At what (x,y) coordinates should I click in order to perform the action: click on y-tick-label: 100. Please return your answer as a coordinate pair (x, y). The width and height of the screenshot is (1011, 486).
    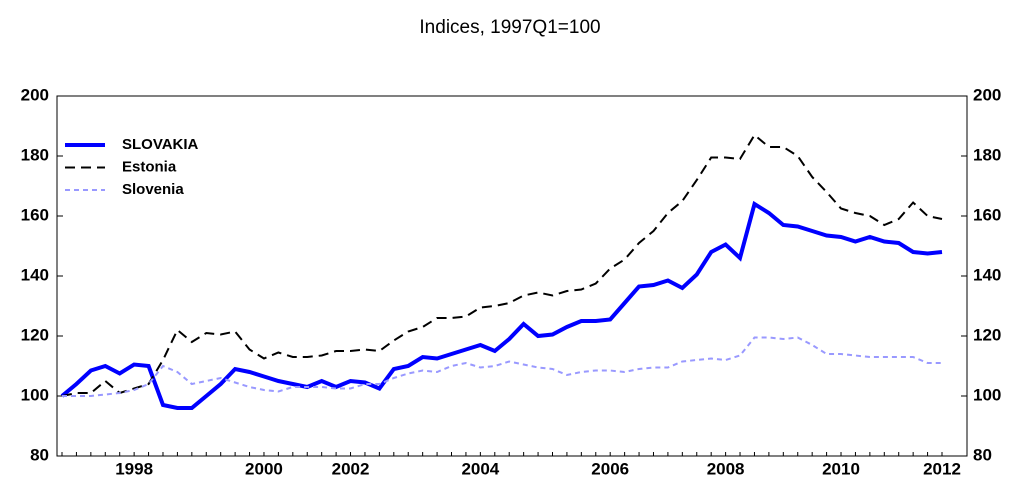
    Looking at the image, I should click on (35, 394).